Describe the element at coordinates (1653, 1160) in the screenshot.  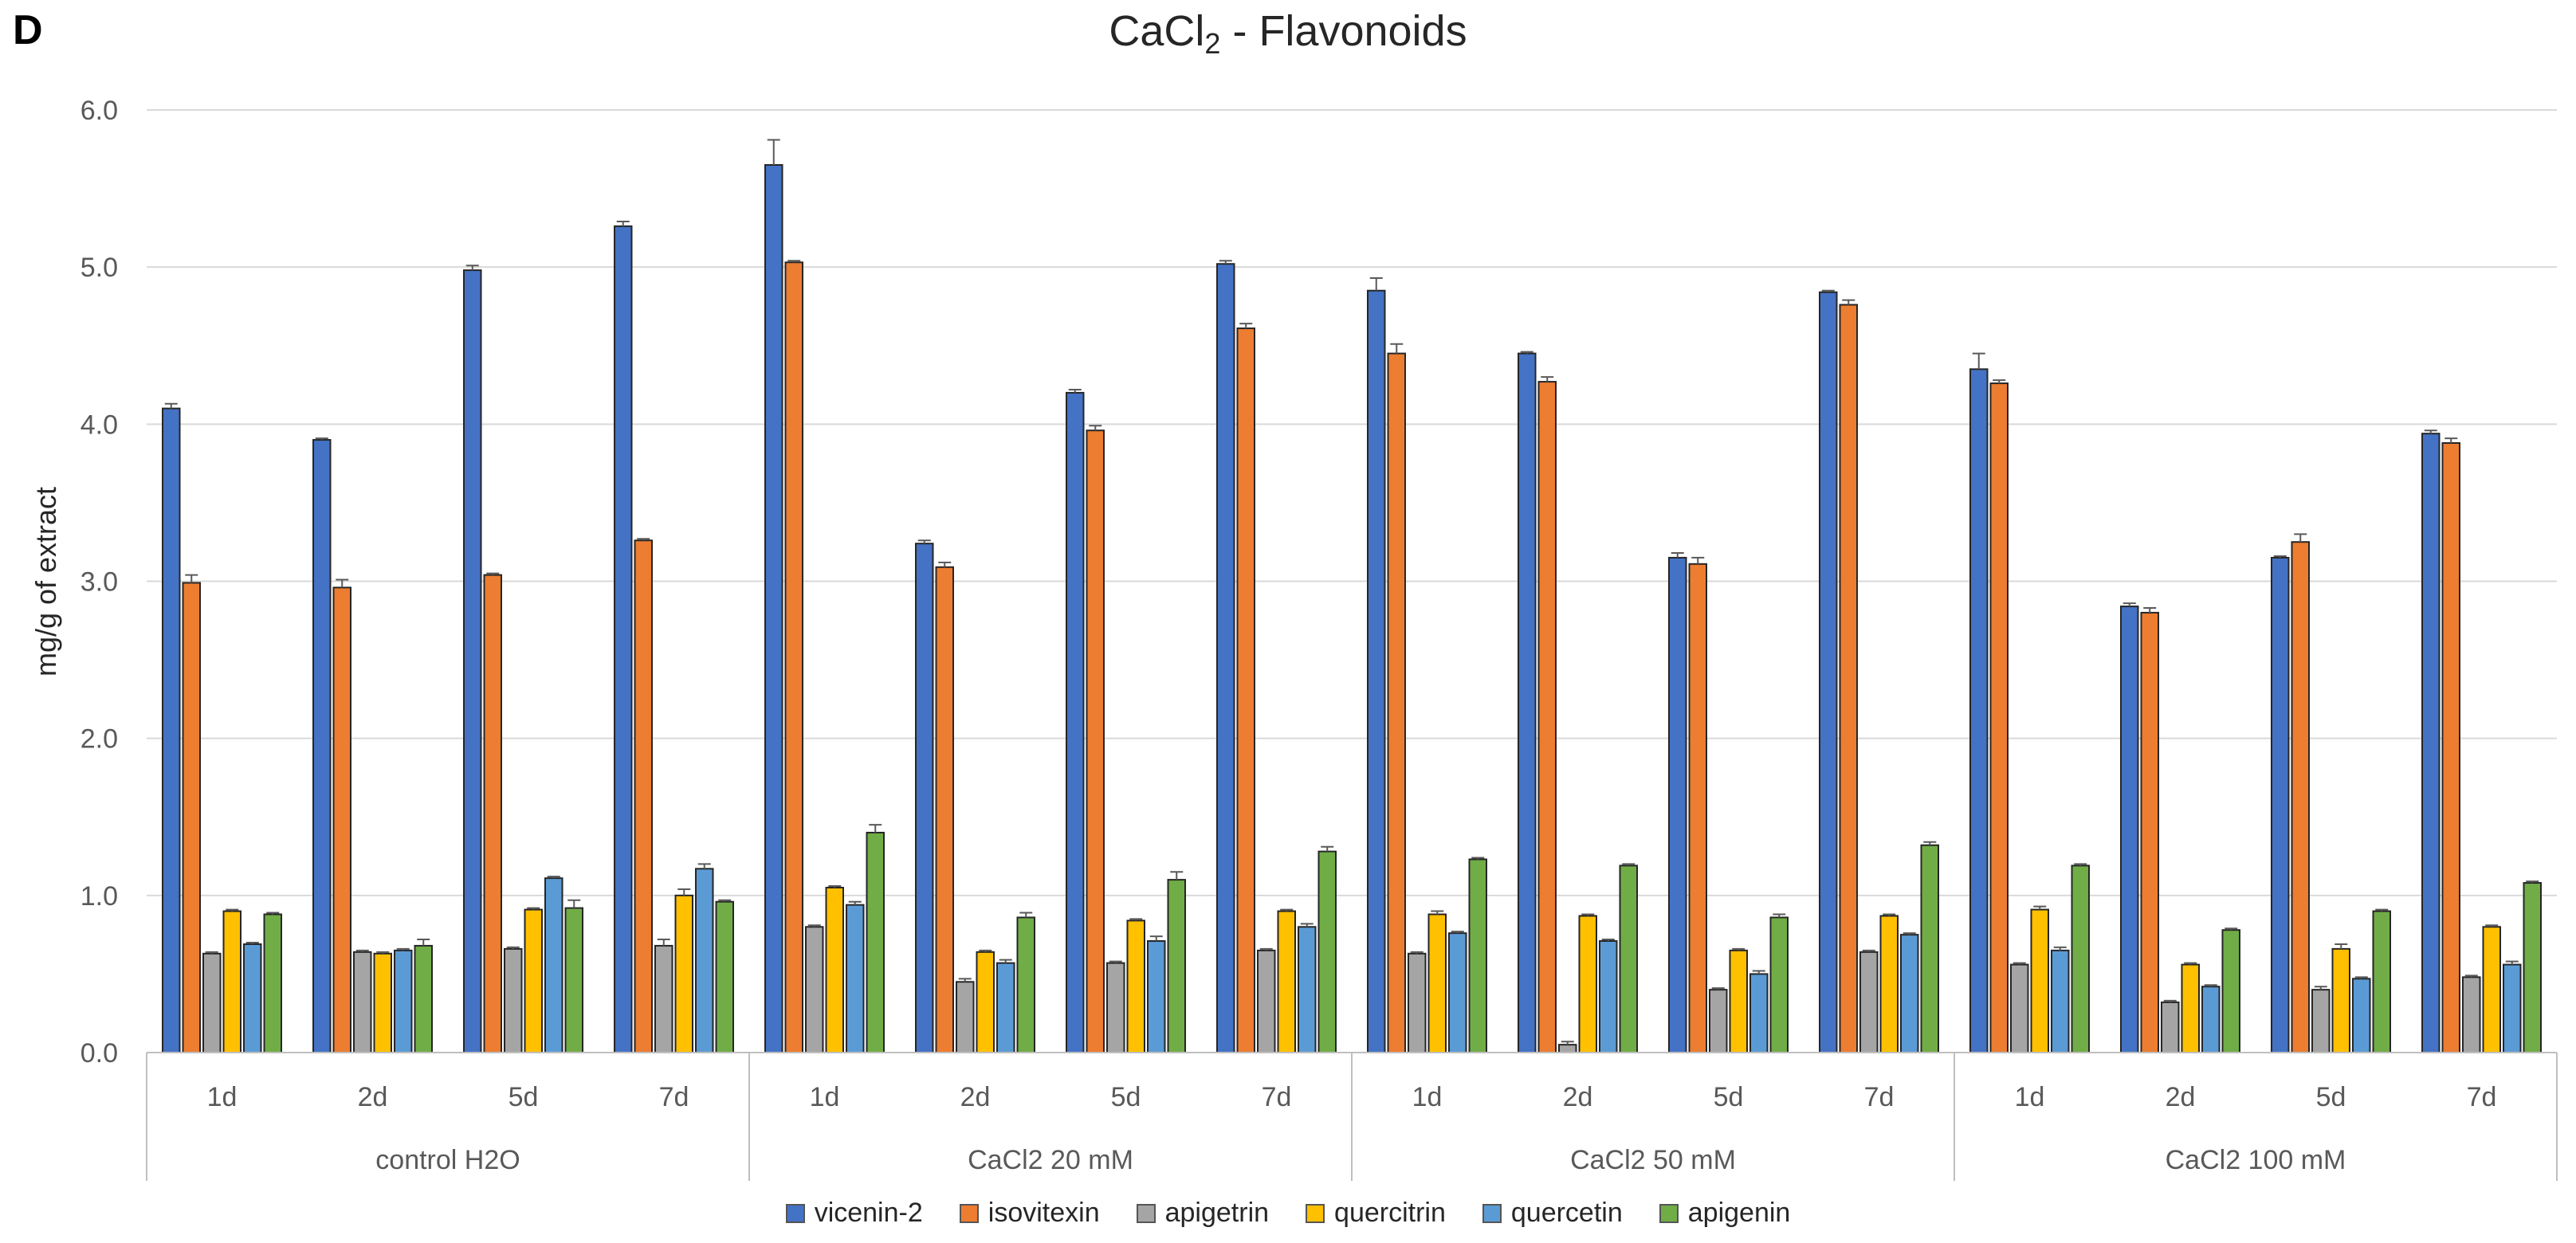
I see `group-label: CaCl2 50 mM` at that location.